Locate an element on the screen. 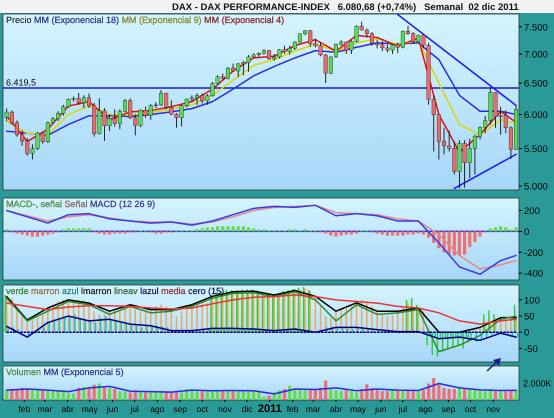 The image size is (554, 418). legend-title: Precio is located at coordinates (20, 20).